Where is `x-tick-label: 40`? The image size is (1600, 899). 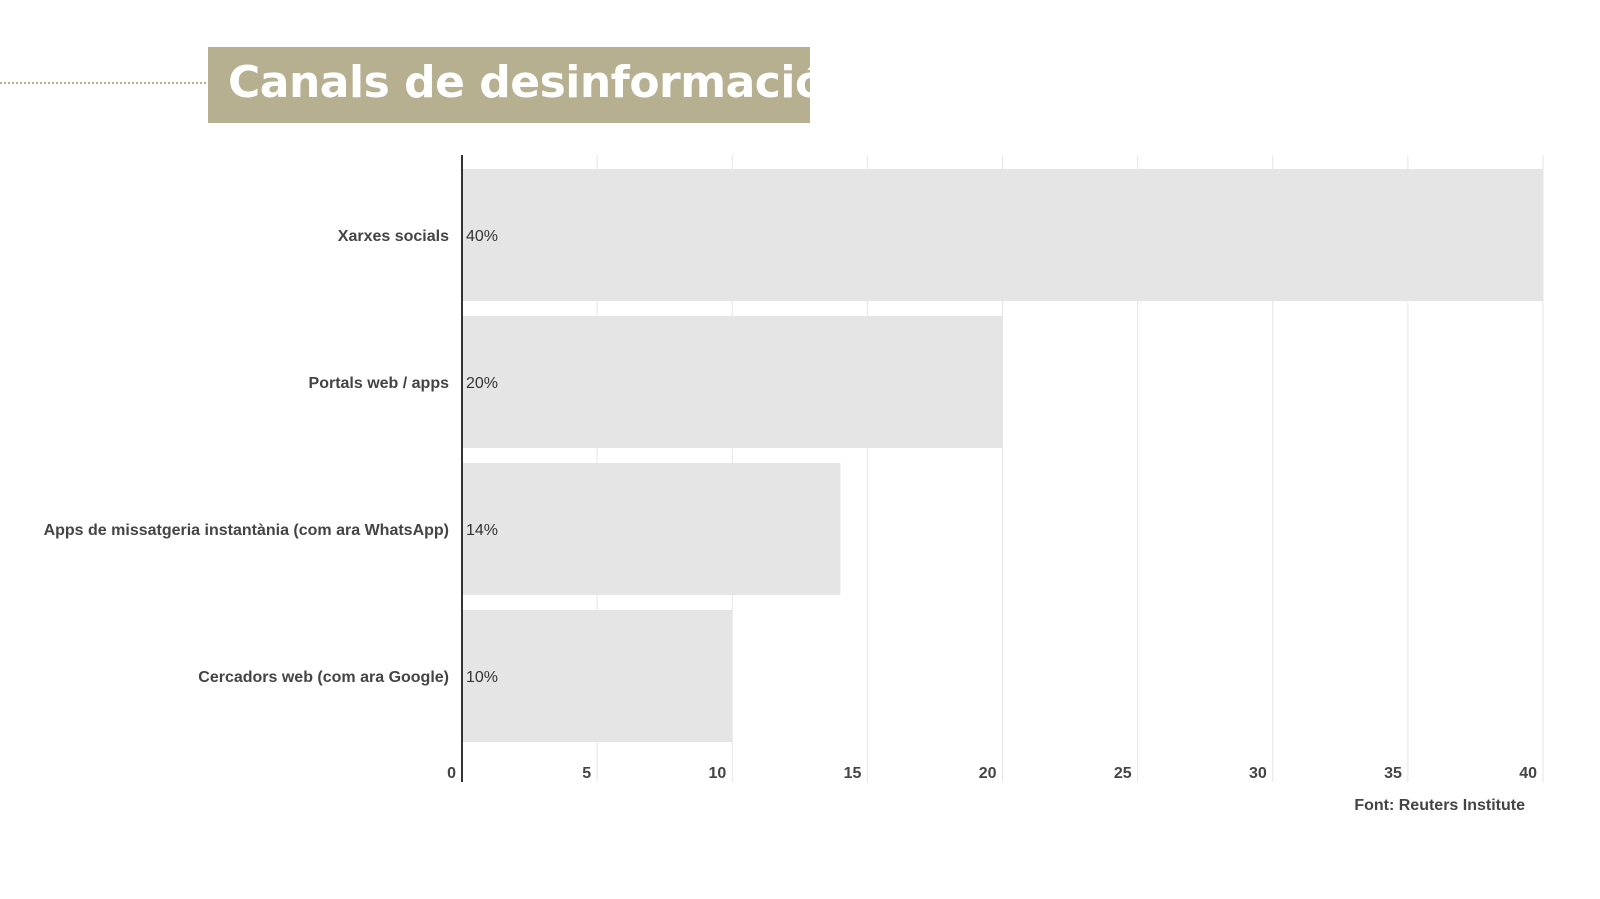 x-tick-label: 40 is located at coordinates (1528, 773).